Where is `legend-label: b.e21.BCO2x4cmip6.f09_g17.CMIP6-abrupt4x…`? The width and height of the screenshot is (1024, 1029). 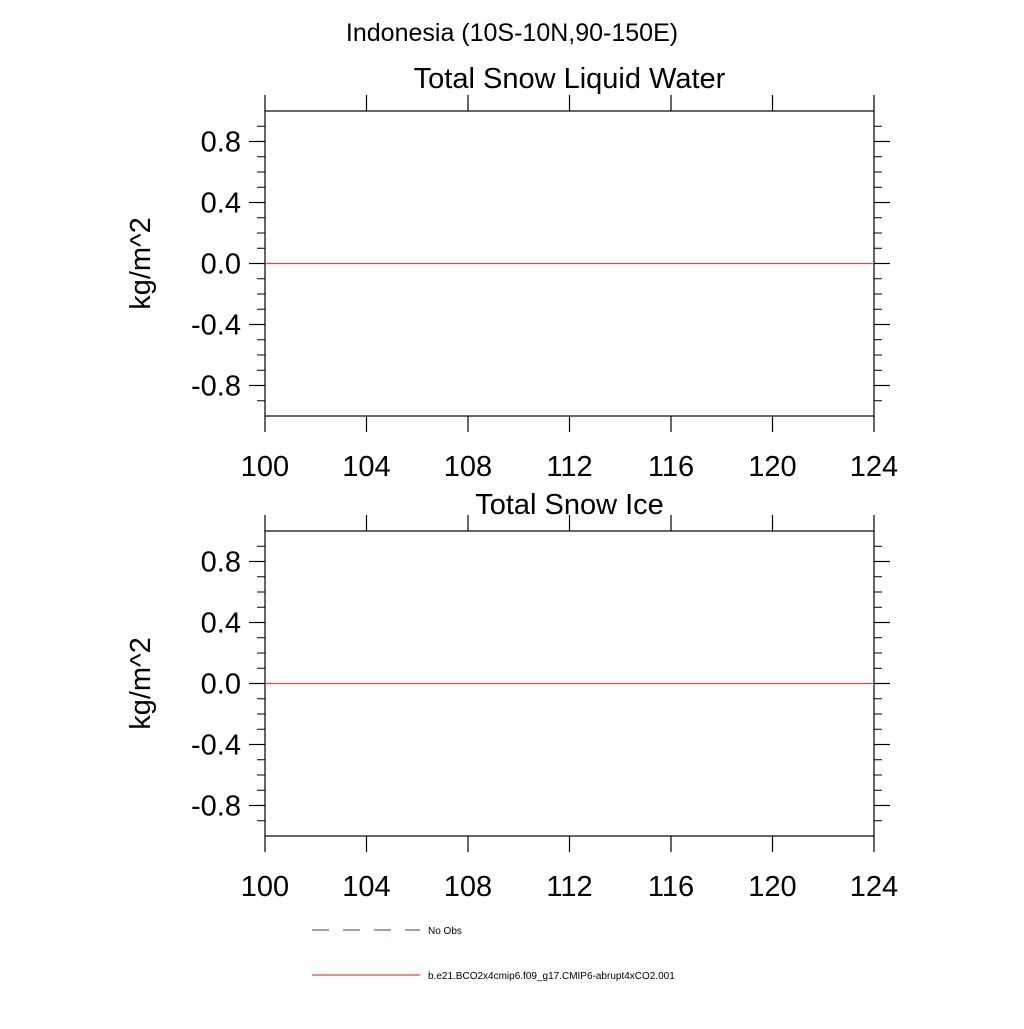
legend-label: b.e21.BCO2x4cmip6.f09_g17.CMIP6-abrupt4x… is located at coordinates (551, 976).